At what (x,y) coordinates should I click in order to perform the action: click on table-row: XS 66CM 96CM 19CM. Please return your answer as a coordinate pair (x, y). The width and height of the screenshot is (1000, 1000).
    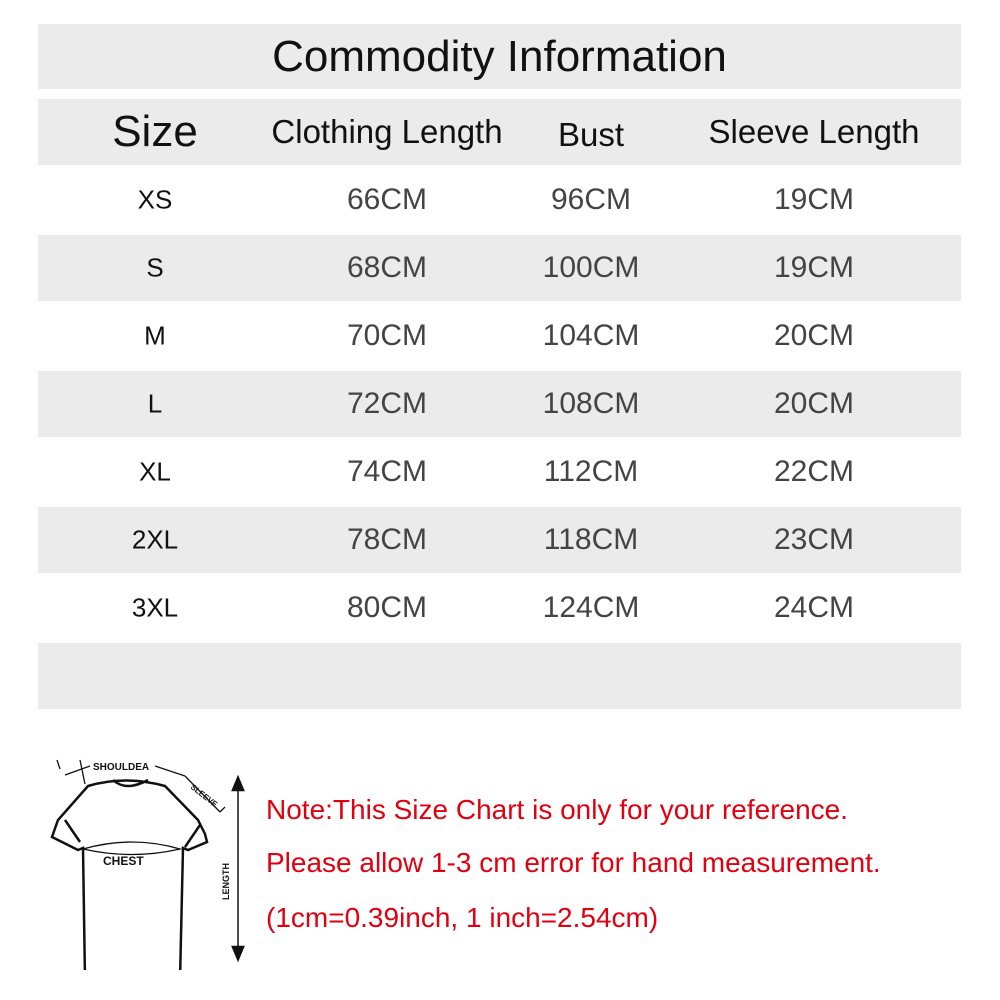
    Looking at the image, I should click on (499, 200).